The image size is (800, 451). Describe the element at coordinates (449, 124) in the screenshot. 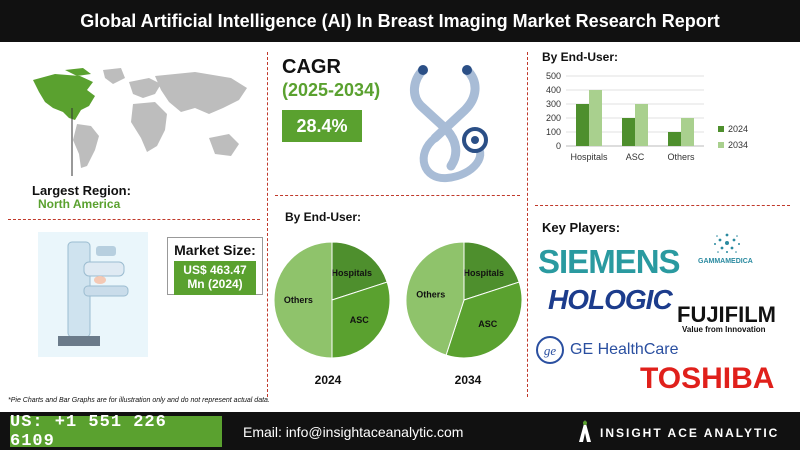

I see `stethoscope-icon` at that location.